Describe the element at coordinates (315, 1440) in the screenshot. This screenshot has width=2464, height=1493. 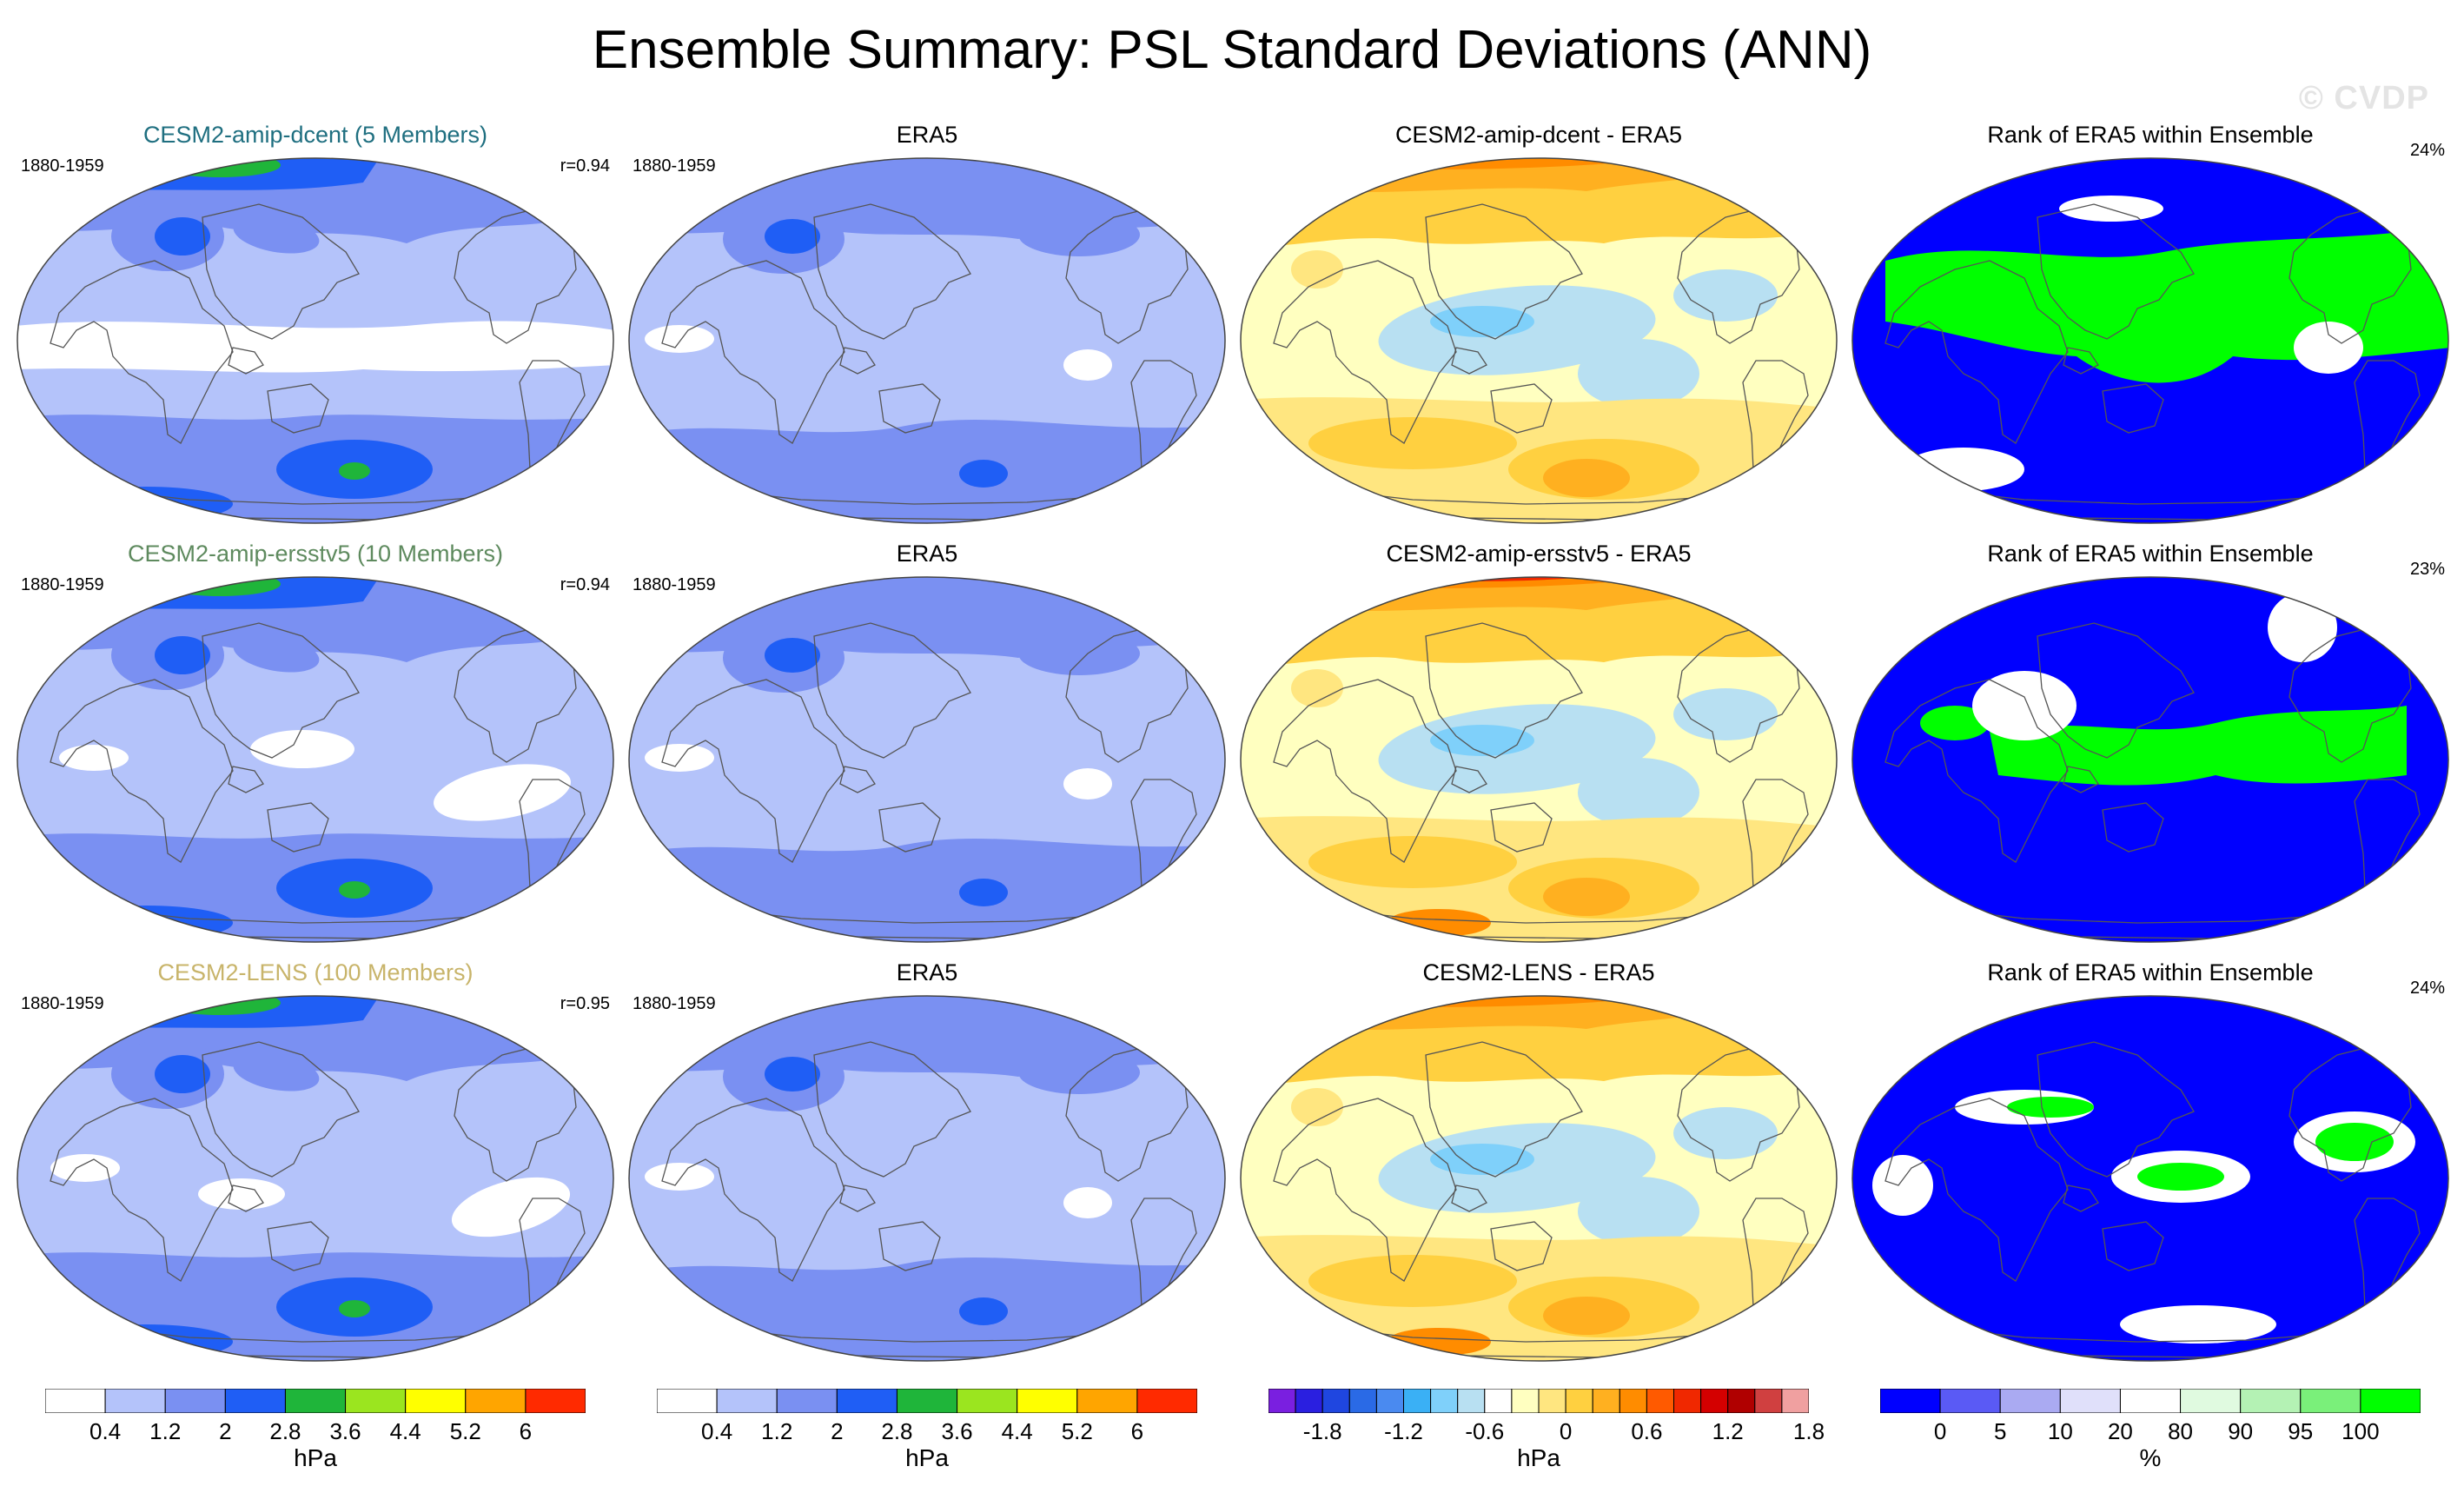
I see `colorbar-std-model: 0.4 1.2 2 2.8 3.6 4.4 5.2 6 hPa` at that location.